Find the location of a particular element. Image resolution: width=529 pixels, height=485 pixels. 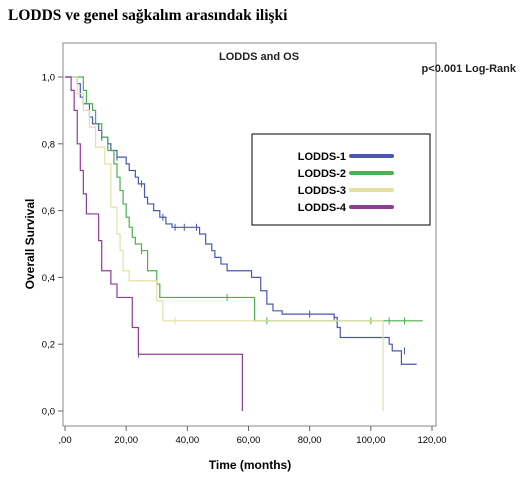

x-tick-label: 120,00 is located at coordinates (431, 440).